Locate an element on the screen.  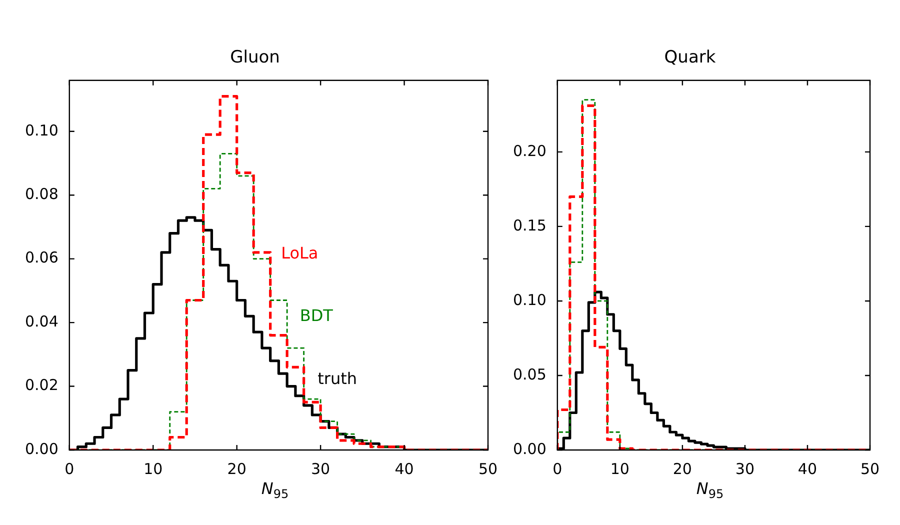
series-label: LoLa is located at coordinates (299, 252).